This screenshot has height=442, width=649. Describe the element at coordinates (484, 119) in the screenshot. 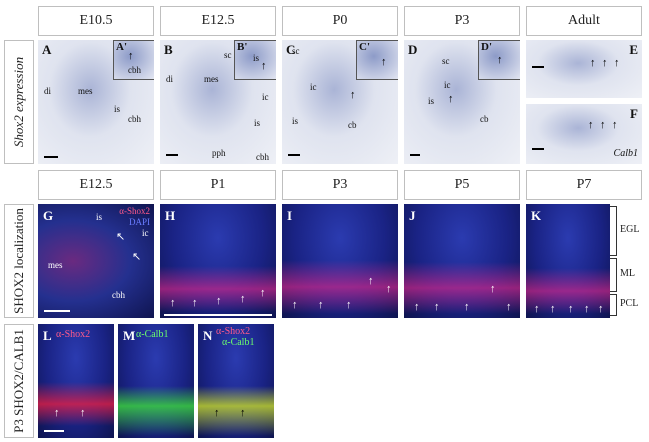

I see `label-cb: cb` at that location.